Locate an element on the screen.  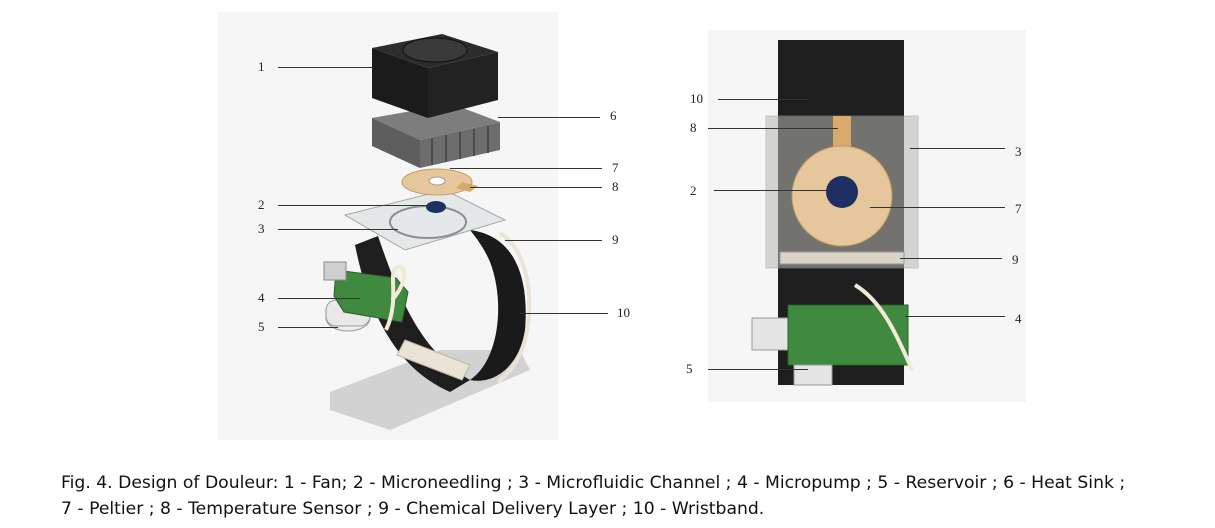
device-shadow is located at coordinates (430, 390).